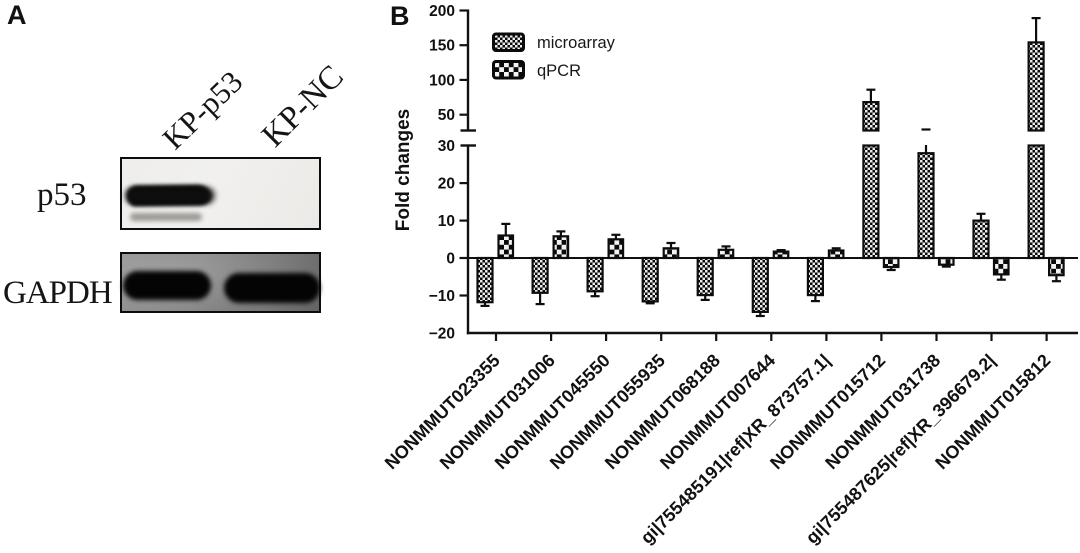  Describe the element at coordinates (446, 115) in the screenshot. I see `svg-text: 50` at that location.